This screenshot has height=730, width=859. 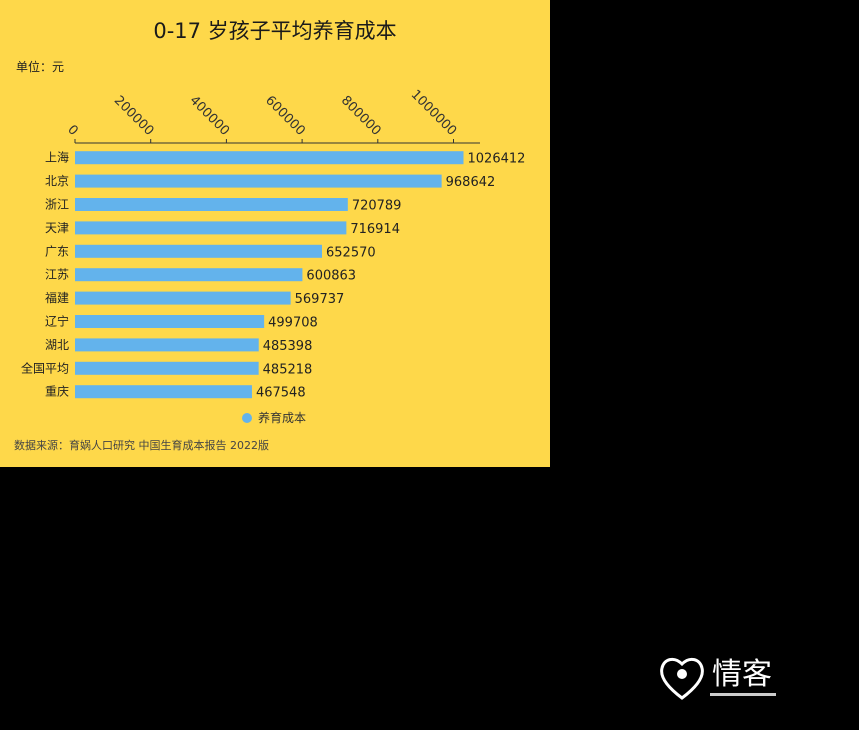 What do you see at coordinates (57, 321) in the screenshot?
I see `category-label: 辽宁` at bounding box center [57, 321].